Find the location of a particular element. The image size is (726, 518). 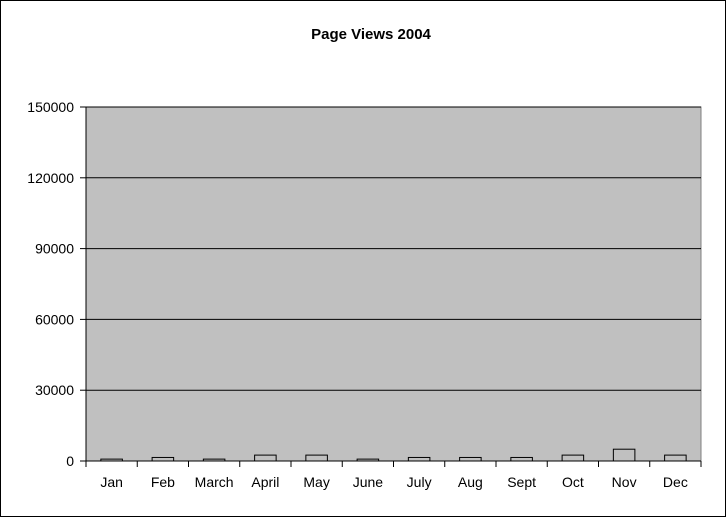

x-tick-label: April is located at coordinates (265, 482).